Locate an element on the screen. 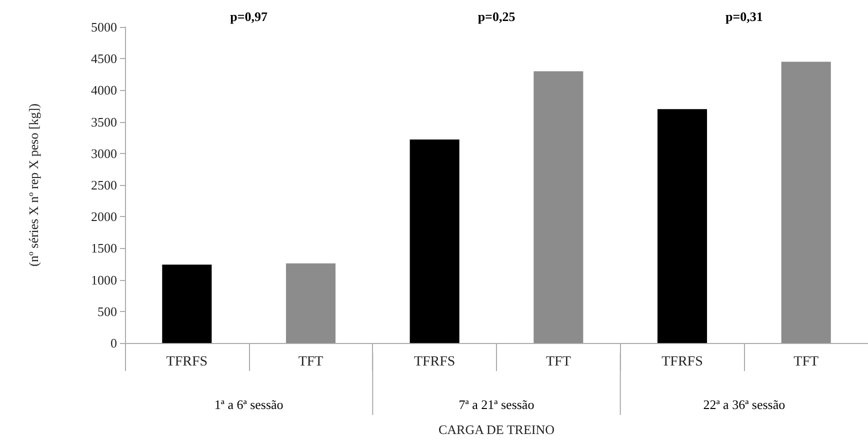 The image size is (868, 441). text: p=0,25 is located at coordinates (497, 16).